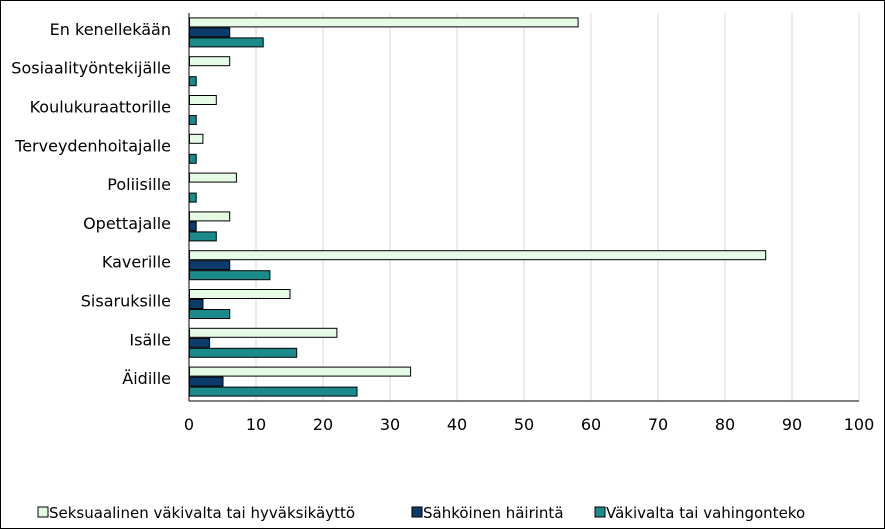  What do you see at coordinates (792, 424) in the screenshot?
I see `x-tick-label-9: 90` at bounding box center [792, 424].